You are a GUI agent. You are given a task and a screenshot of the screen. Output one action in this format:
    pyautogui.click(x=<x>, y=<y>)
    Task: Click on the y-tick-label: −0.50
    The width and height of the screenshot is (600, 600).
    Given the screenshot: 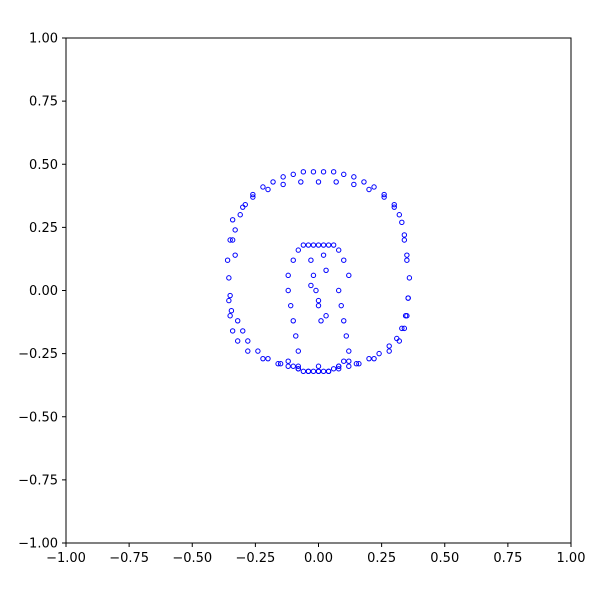 What is the action you would take?
    pyautogui.click(x=38, y=417)
    